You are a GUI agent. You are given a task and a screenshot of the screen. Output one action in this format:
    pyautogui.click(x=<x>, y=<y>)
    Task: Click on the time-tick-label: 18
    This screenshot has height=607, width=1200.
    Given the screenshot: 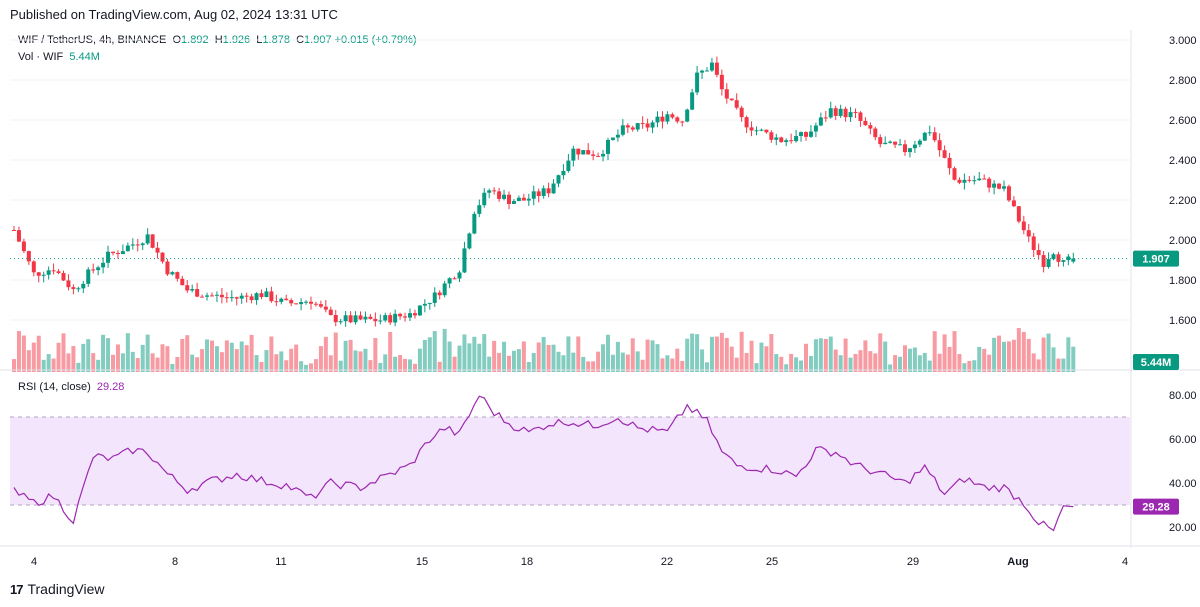 What is the action you would take?
    pyautogui.click(x=527, y=562)
    